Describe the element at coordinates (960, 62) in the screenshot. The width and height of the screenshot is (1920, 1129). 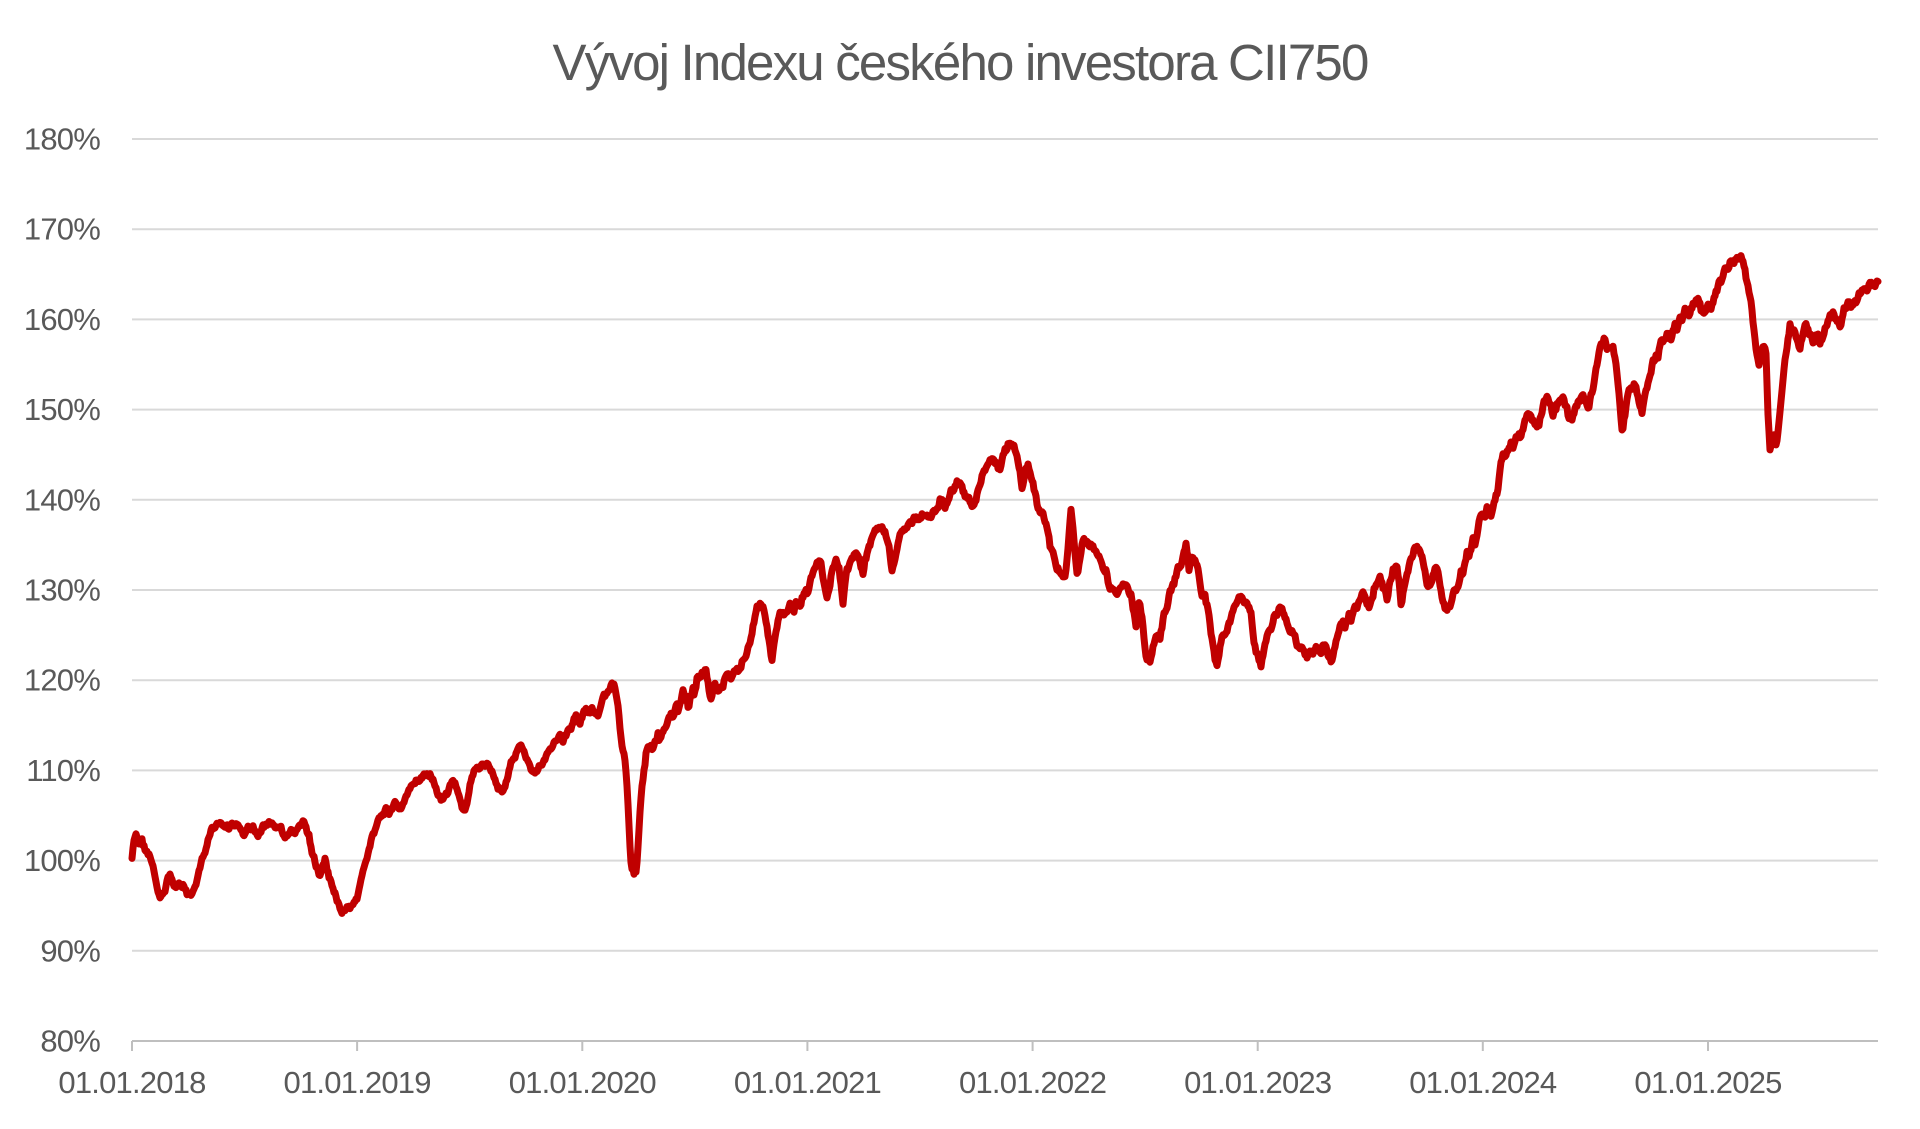
I see `svg-text:Vývoj Indexu českého investora: Vývoj Indexu českého investora CII750` at that location.